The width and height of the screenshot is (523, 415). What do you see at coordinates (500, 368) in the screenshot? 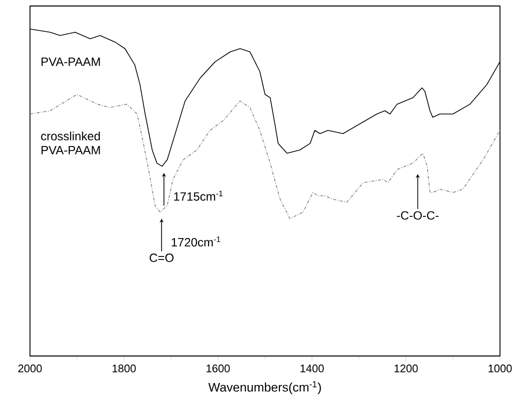
I see `x-tick-label: 1000` at bounding box center [500, 368].